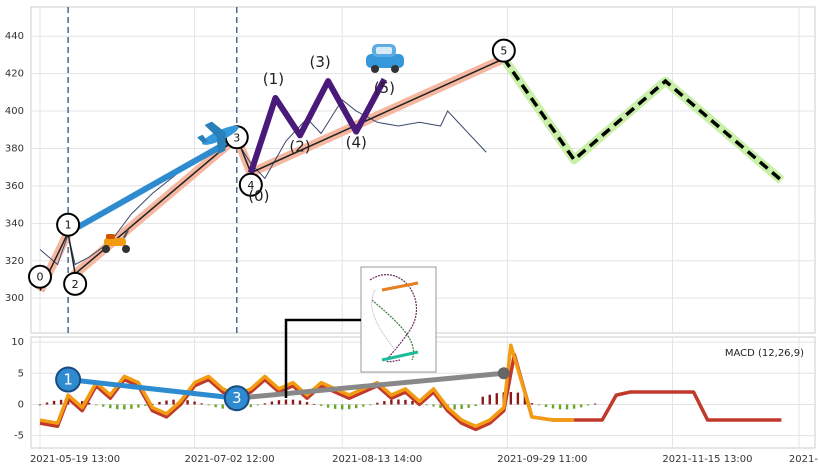  I want to click on inset-connector, so click(322, 358).